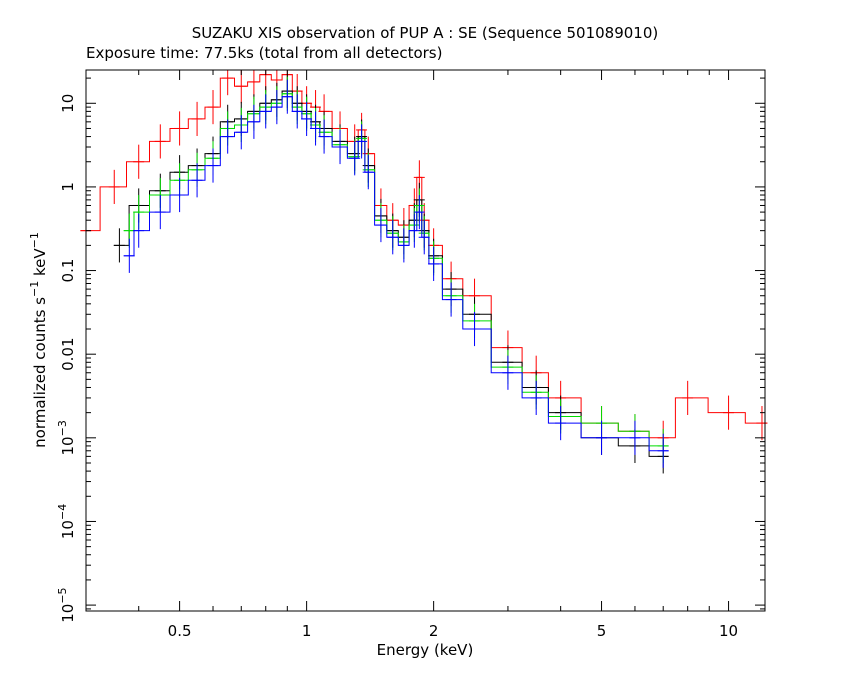 The height and width of the screenshot is (680, 850). I want to click on x-tick-label: 5, so click(602, 631).